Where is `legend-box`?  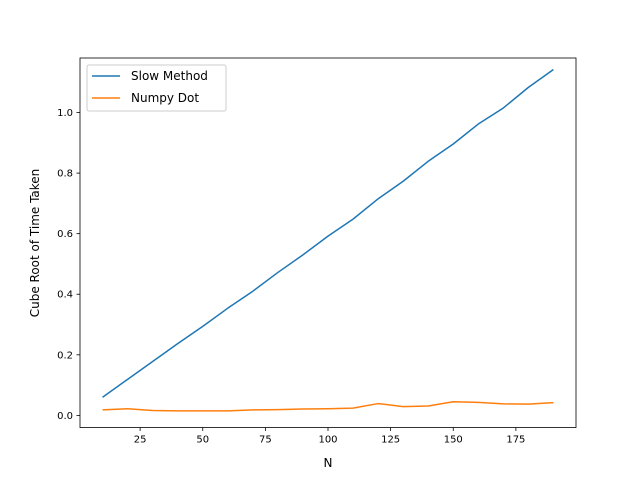
legend-box is located at coordinates (156, 88).